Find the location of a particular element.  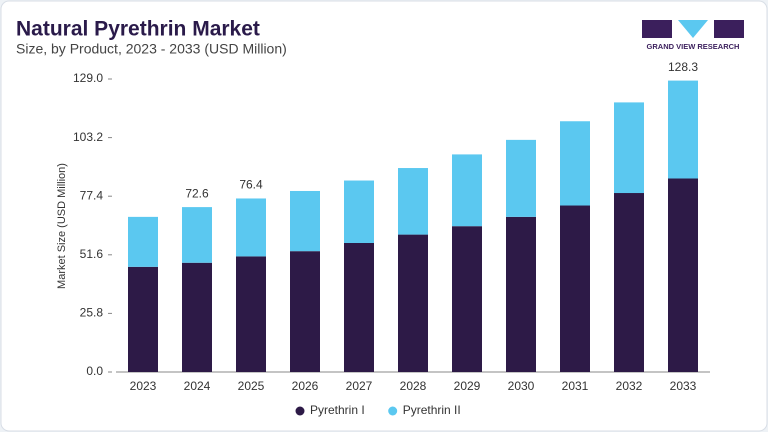

x-tick-label: 2030 is located at coordinates (521, 386).